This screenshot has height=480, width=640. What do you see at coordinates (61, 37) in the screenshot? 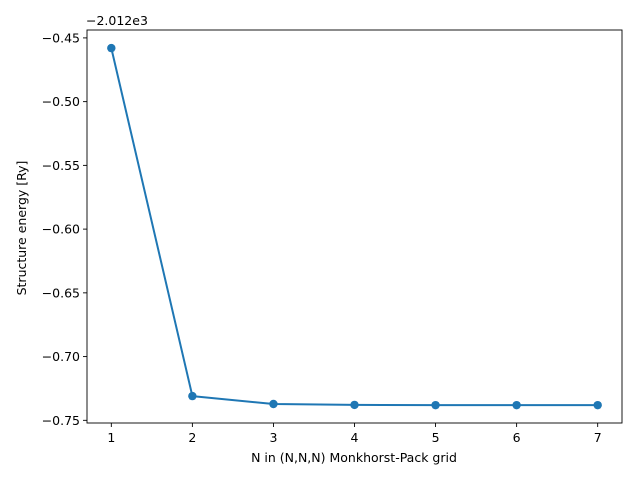
I see `y-tick-label: −0.45` at bounding box center [61, 37].